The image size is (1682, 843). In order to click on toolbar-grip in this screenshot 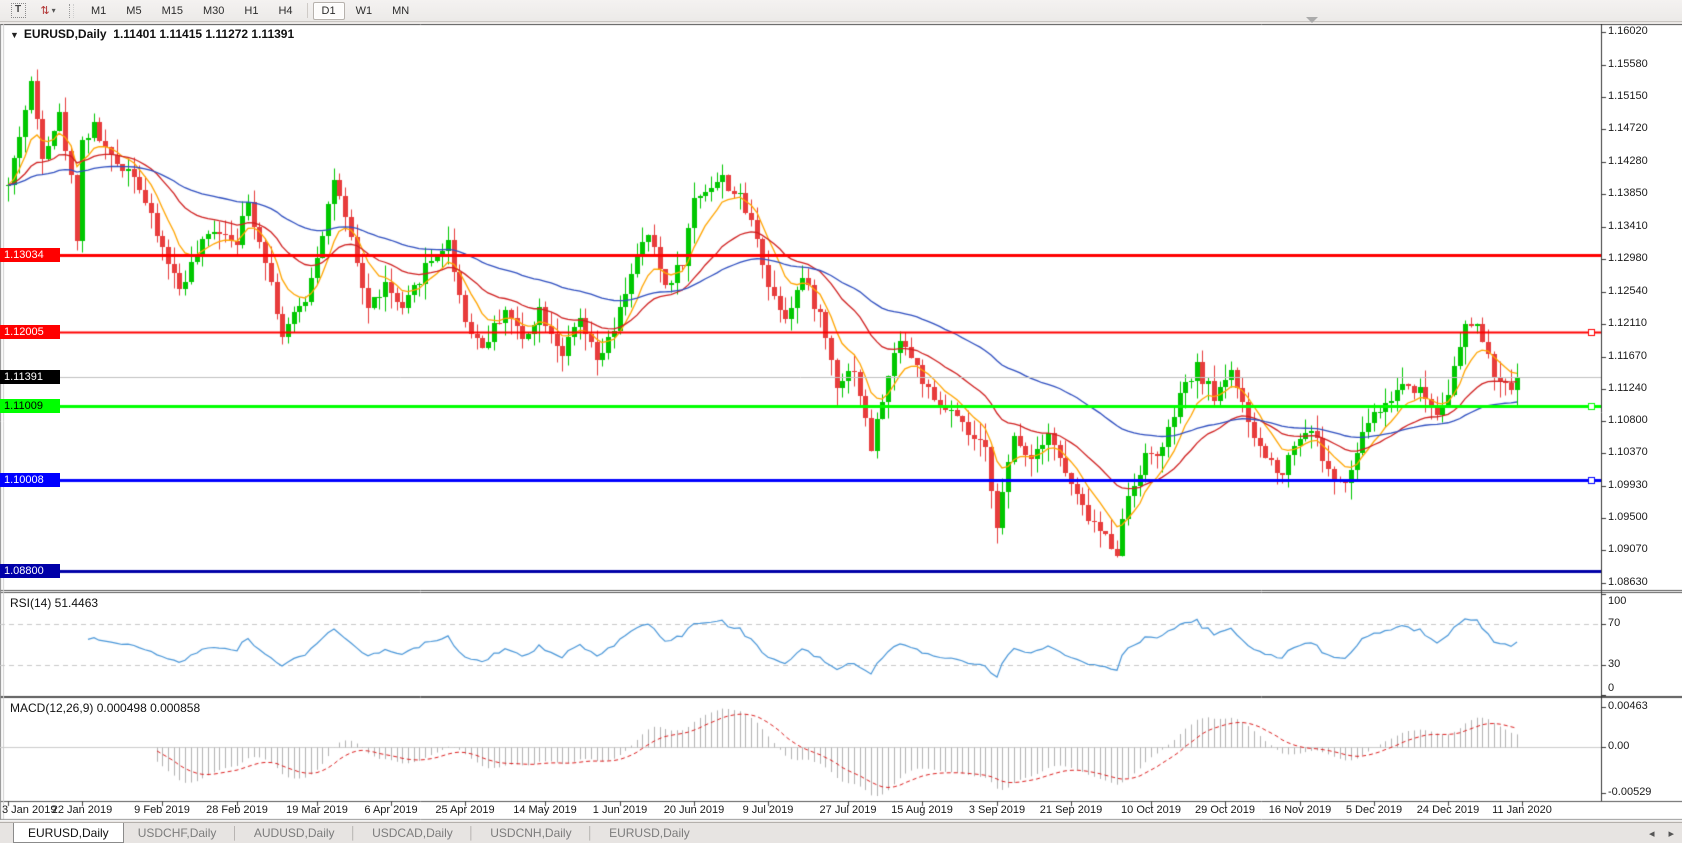, I will do `click(71, 10)`.